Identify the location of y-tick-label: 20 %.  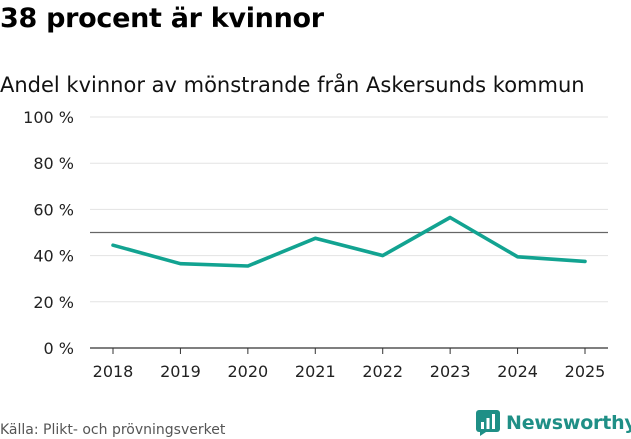
(53, 302).